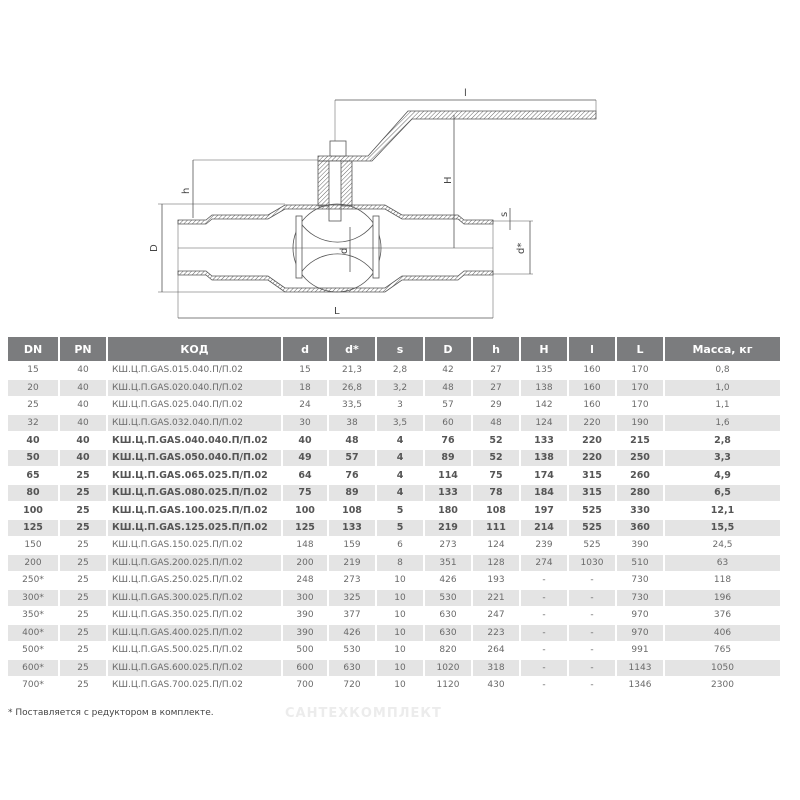 Image resolution: width=800 pixels, height=800 pixels. Describe the element at coordinates (363, 713) in the screenshot. I see `watermark-logo: САНТЕХКОМПЛЕКТ` at that location.